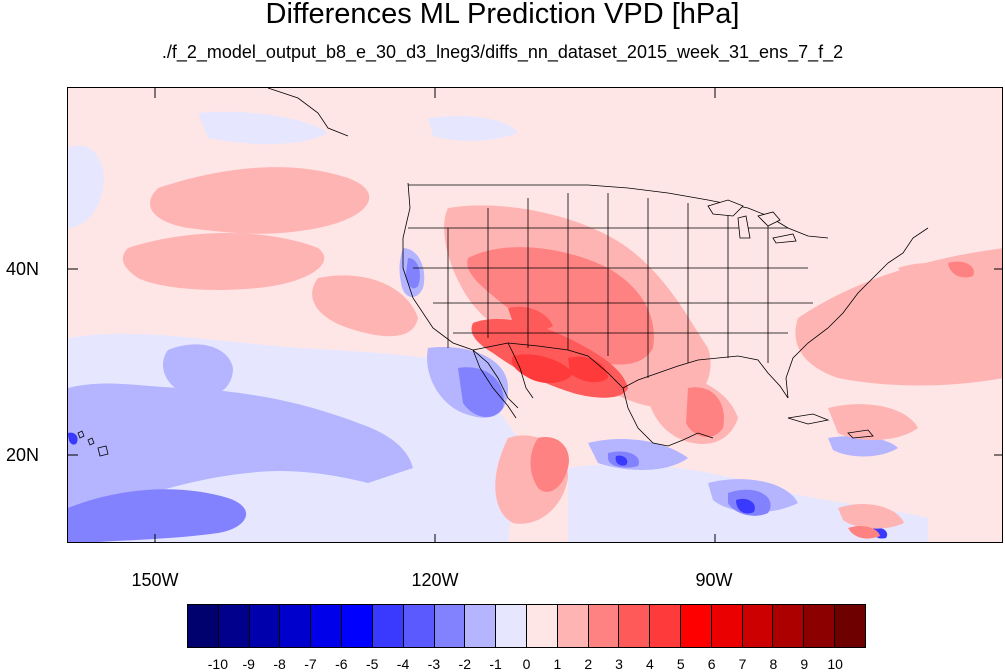 This screenshot has height=672, width=1005. Describe the element at coordinates (804, 664) in the screenshot. I see `colorbar-label: 9` at that location.